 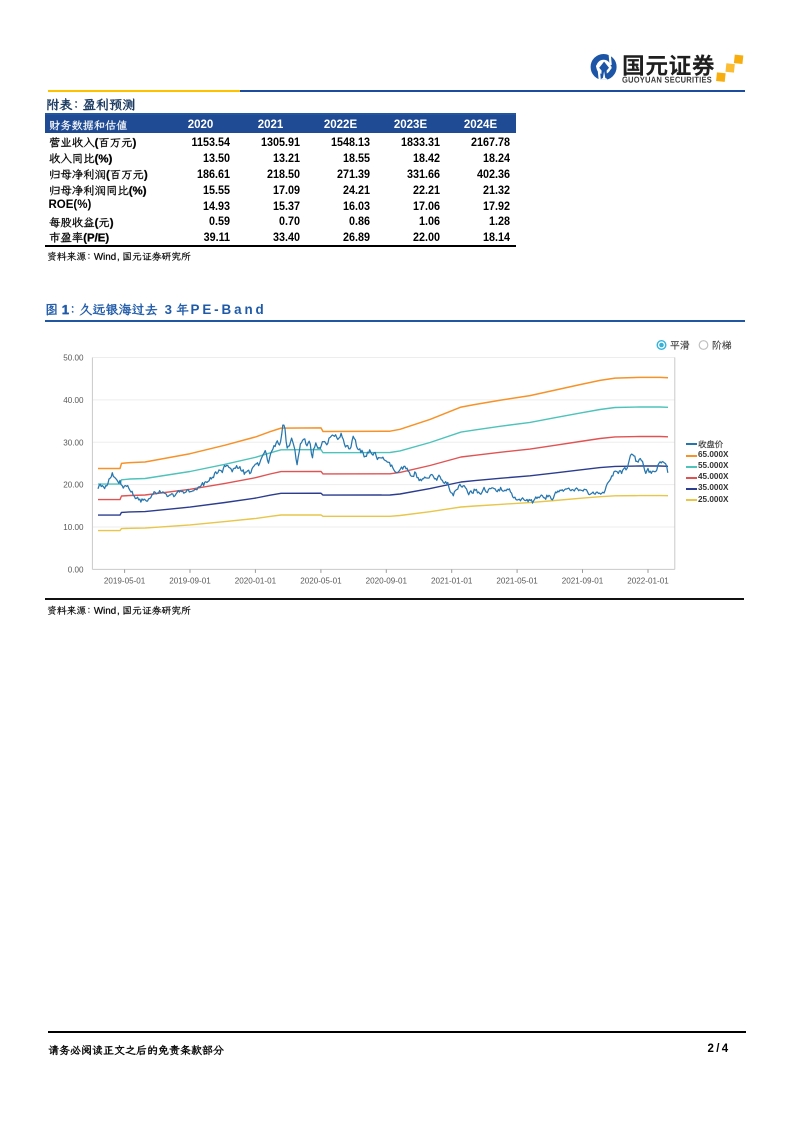 I want to click on svg-text: 30.00, so click(x=73, y=442).